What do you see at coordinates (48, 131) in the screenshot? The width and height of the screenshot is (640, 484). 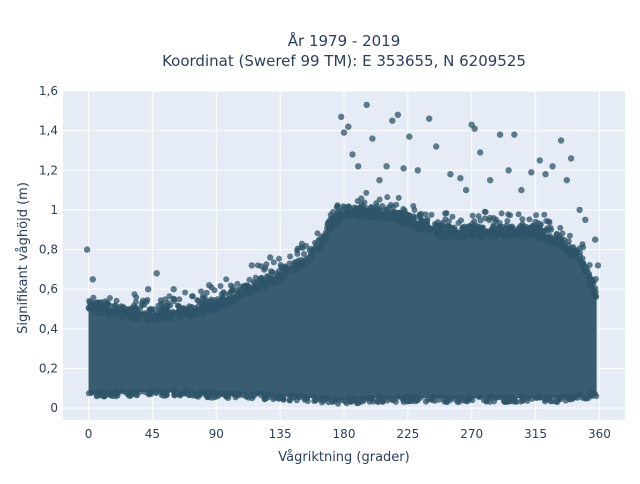 I see `y-tick-label: 1,4` at bounding box center [48, 131].